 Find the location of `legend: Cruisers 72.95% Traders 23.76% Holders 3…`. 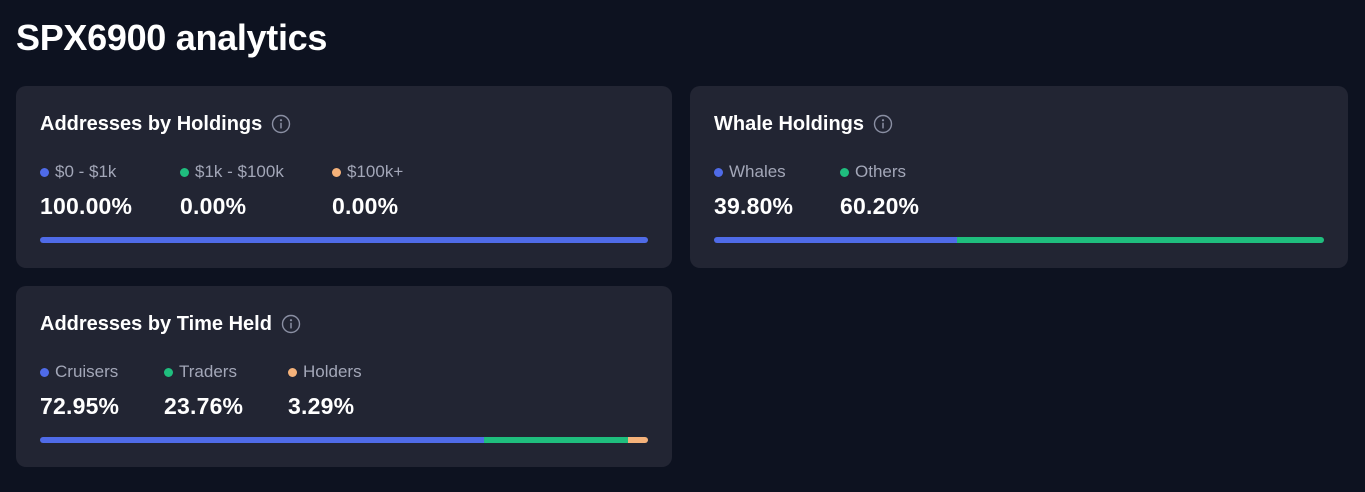

legend: Cruisers 72.95% Traders 23.76% Holders 3… is located at coordinates (344, 393).